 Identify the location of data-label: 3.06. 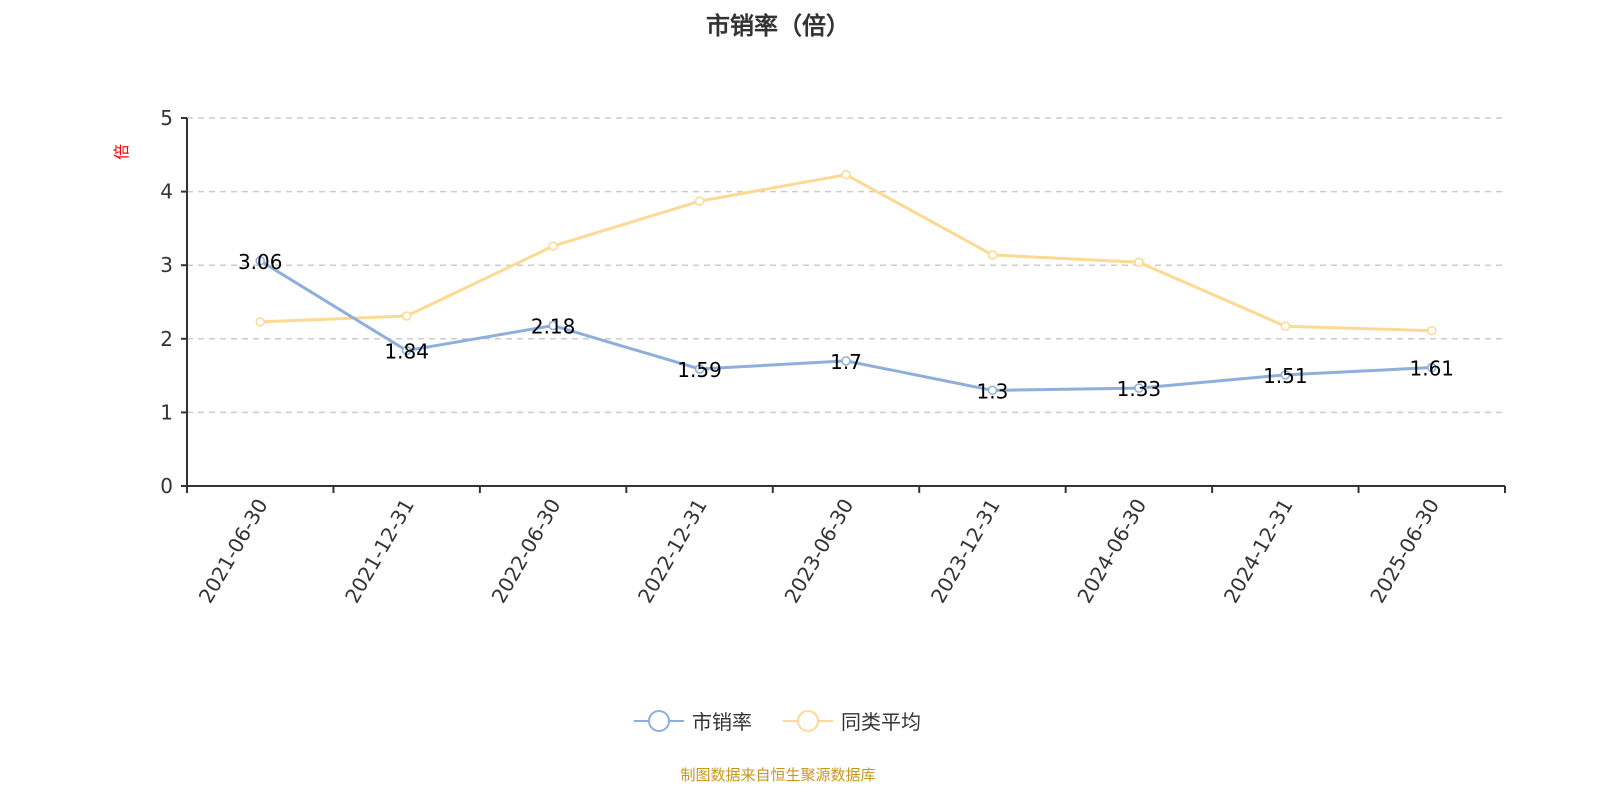
(260, 262).